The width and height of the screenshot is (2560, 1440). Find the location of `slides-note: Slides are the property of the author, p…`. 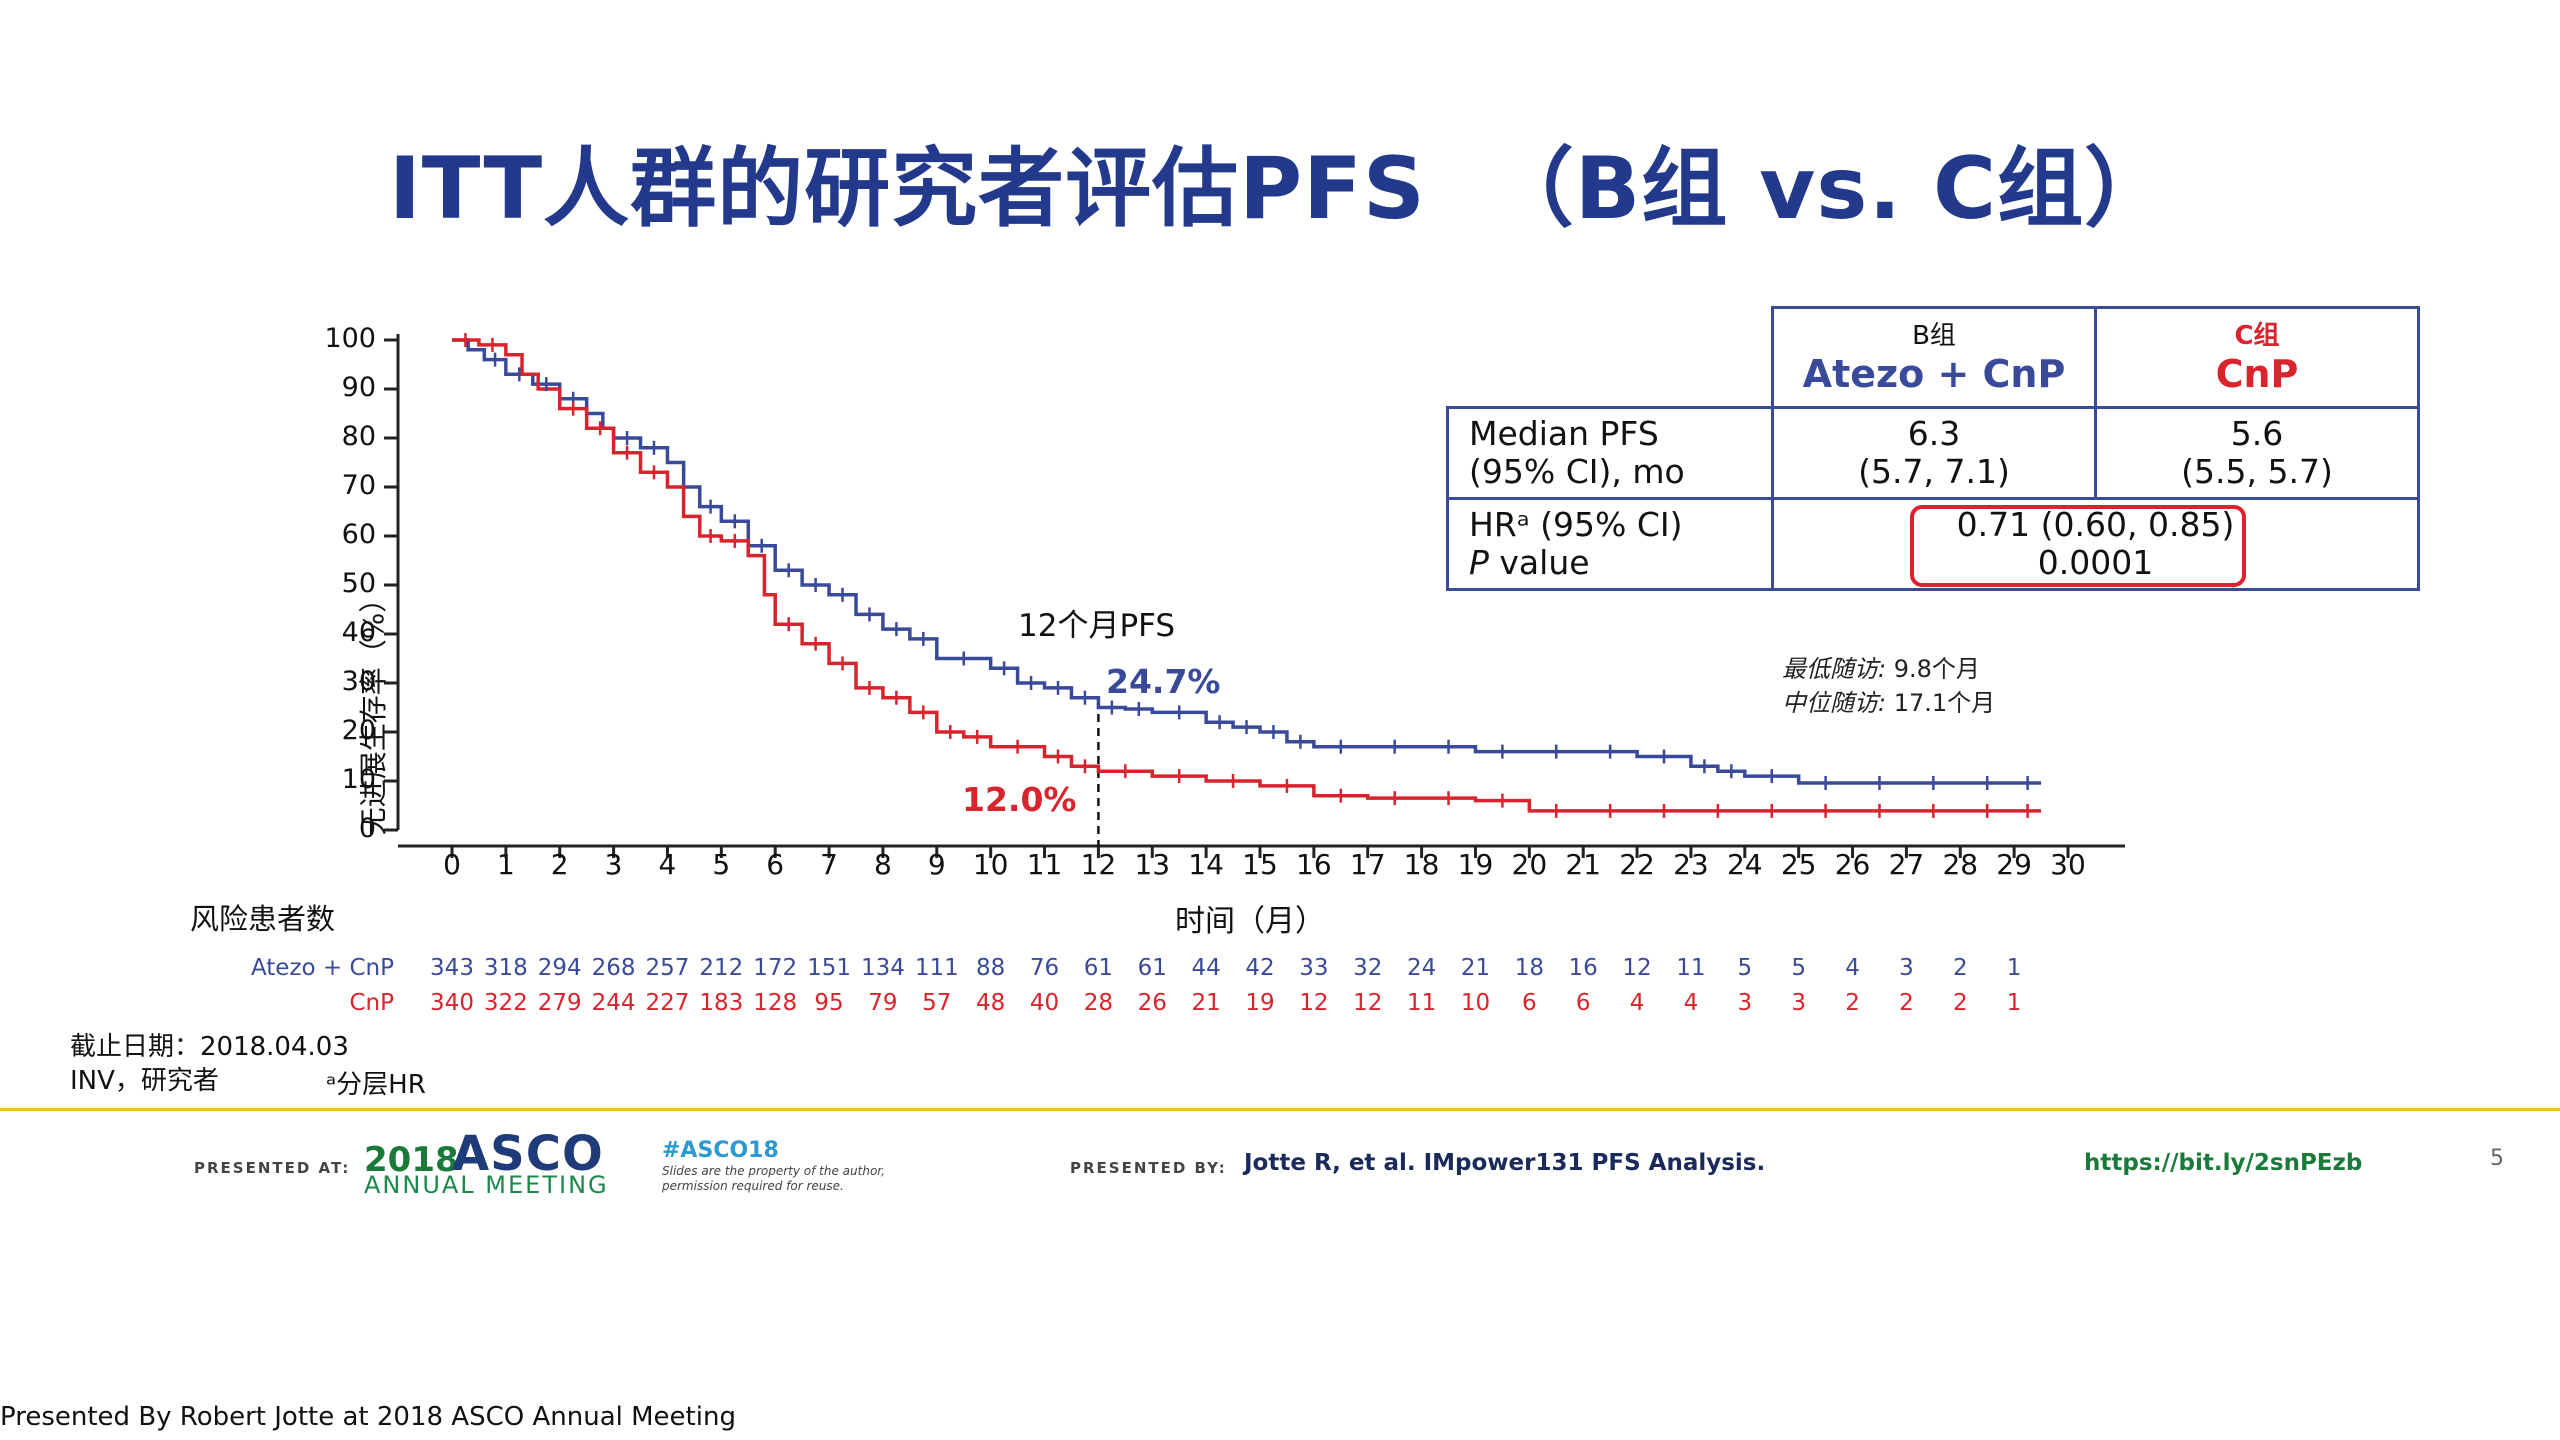

slides-note: Slides are the property of the author, p… is located at coordinates (773, 1178).